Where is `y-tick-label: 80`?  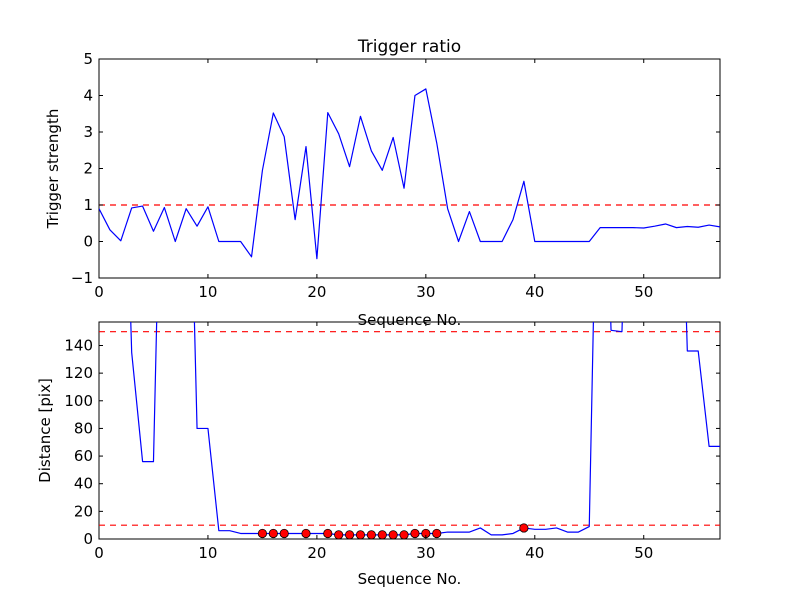
y-tick-label: 80 is located at coordinates (83, 428).